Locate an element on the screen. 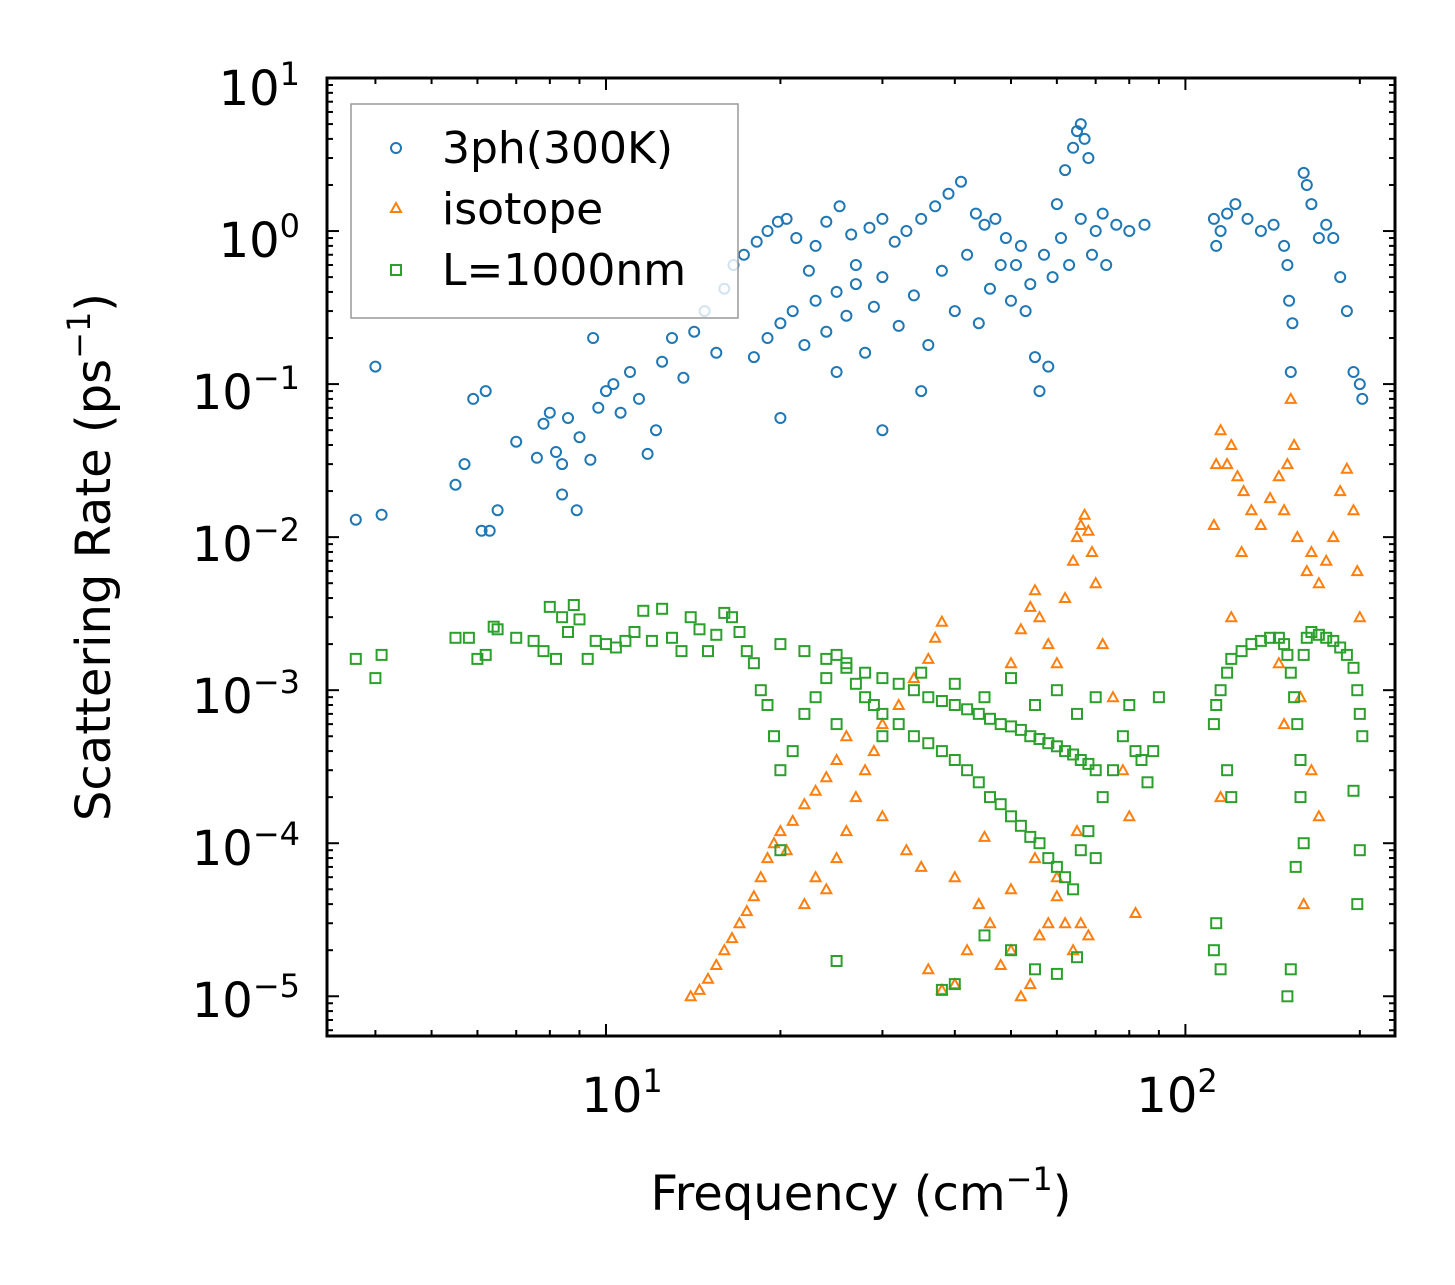 The width and height of the screenshot is (1455, 1285). point-3ph-300k--88 is located at coordinates (855, 284).